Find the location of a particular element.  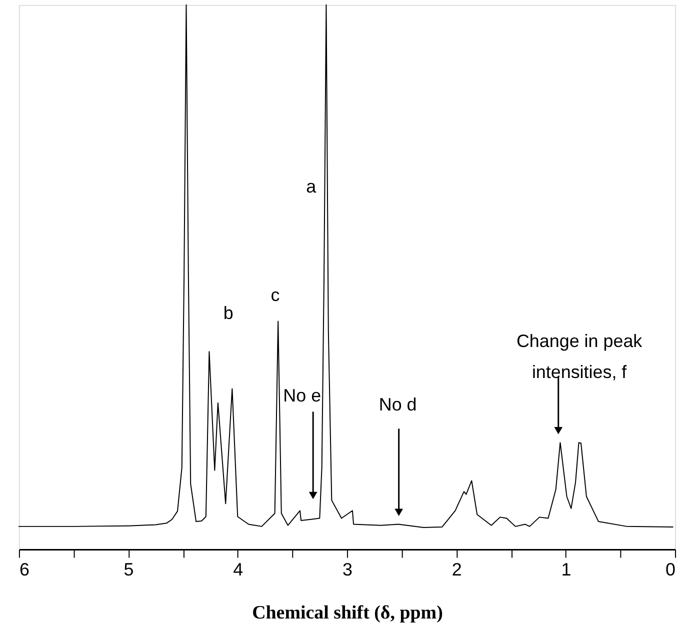

annotation: No d is located at coordinates (397, 404).